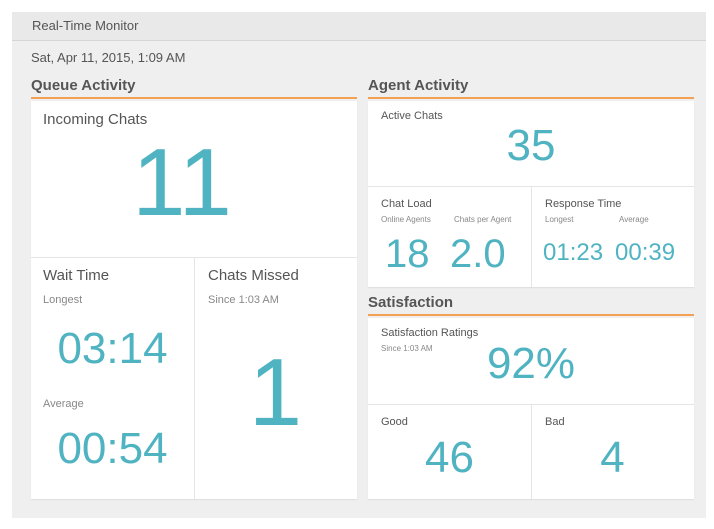 The width and height of the screenshot is (714, 529). What do you see at coordinates (243, 300) in the screenshot?
I see `chats-missed-since: Since 1:03 AM` at bounding box center [243, 300].